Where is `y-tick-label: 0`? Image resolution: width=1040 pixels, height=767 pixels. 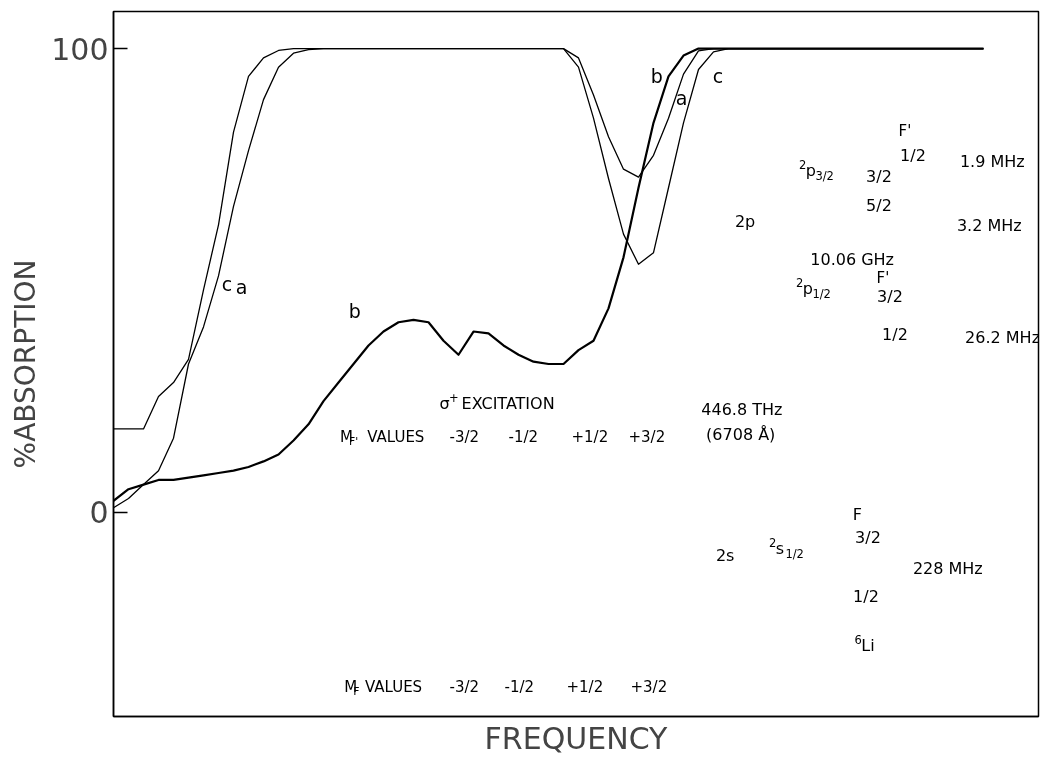
y-tick-label: 0 is located at coordinates (99, 513).